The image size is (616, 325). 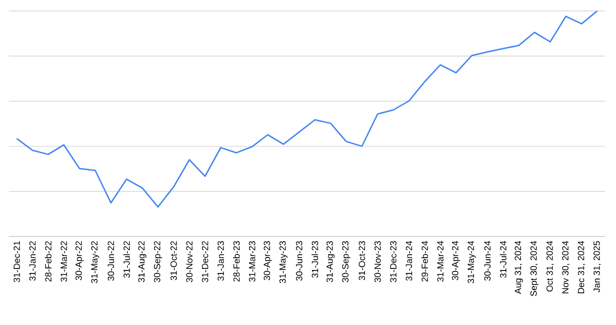 What do you see at coordinates (236, 261) in the screenshot?
I see `x-tick-label: 28-Feb-23` at bounding box center [236, 261].